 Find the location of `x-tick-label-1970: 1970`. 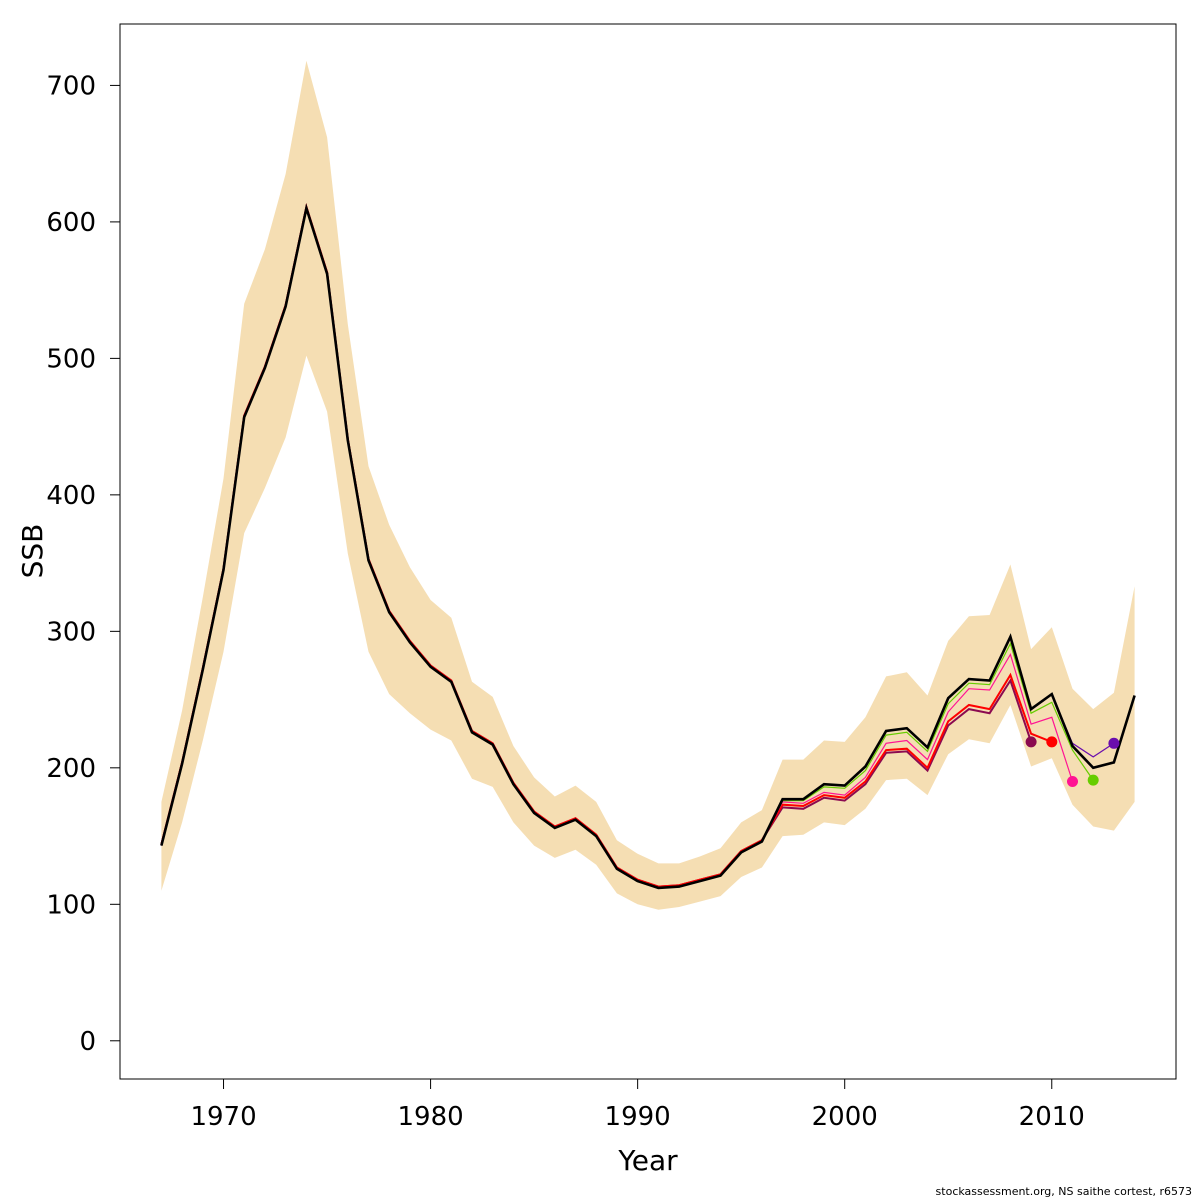

x-tick-label-1970: 1970 is located at coordinates (223, 1117).